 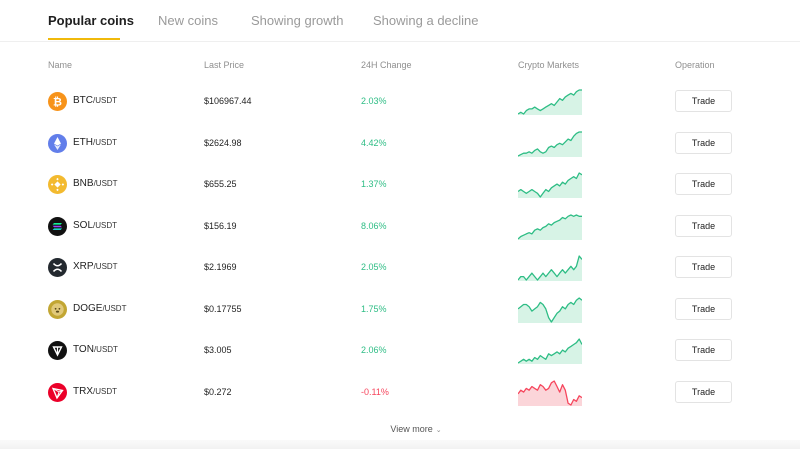 I want to click on coin-pair: ETH/USDT, so click(x=95, y=142).